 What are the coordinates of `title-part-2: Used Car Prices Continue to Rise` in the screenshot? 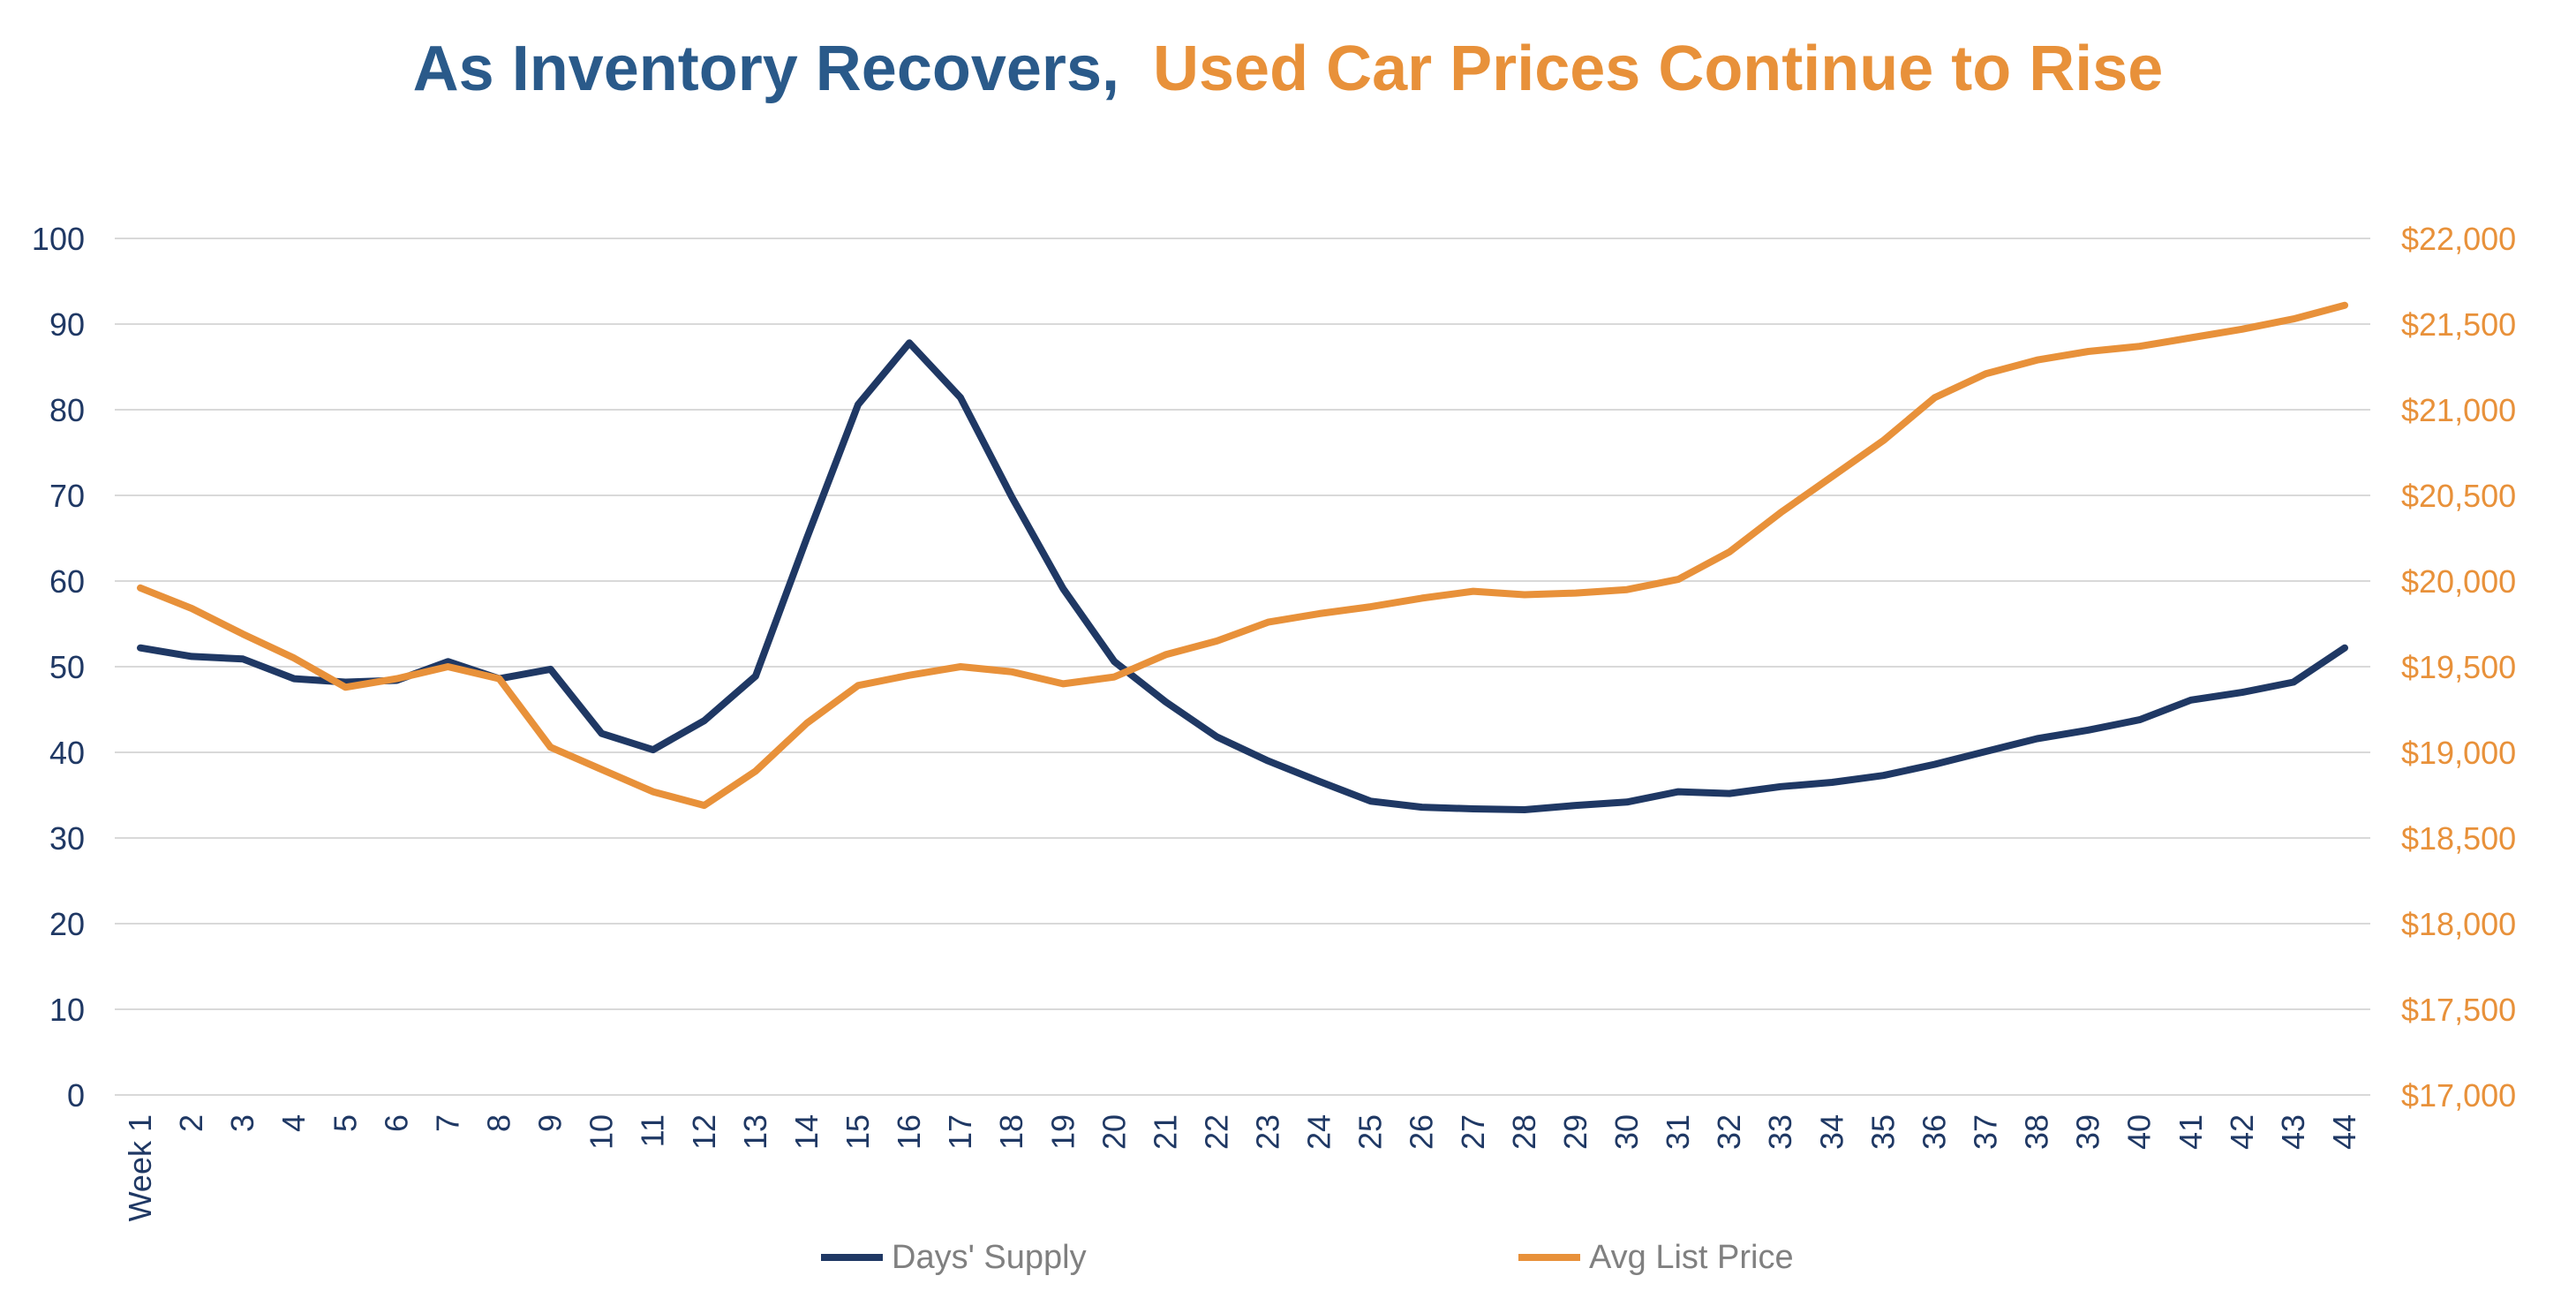 It's located at (1658, 69).